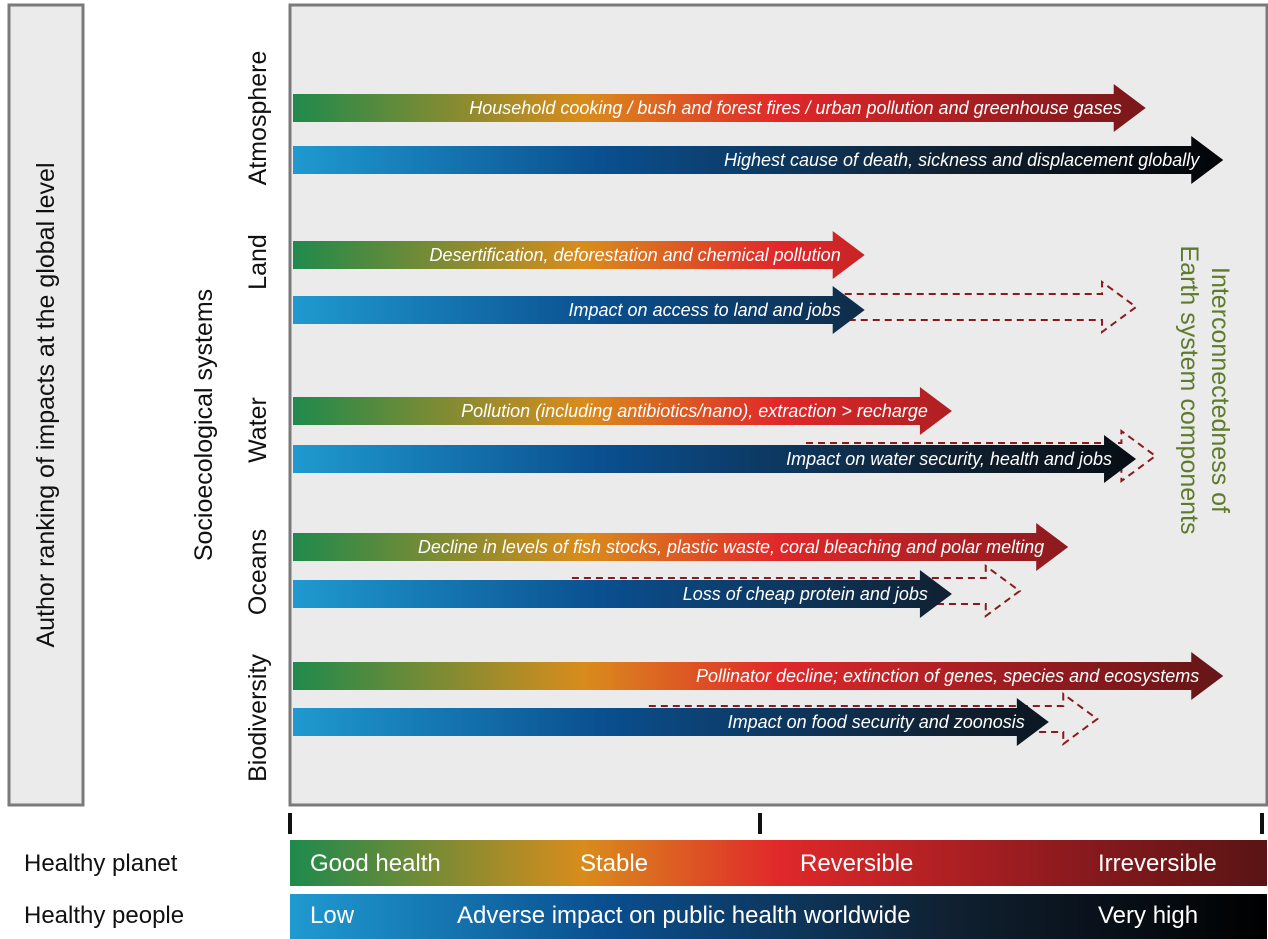 The image size is (1268, 939). Describe the element at coordinates (856, 863) in the screenshot. I see `planet-scale-reversible: Reversible` at that location.